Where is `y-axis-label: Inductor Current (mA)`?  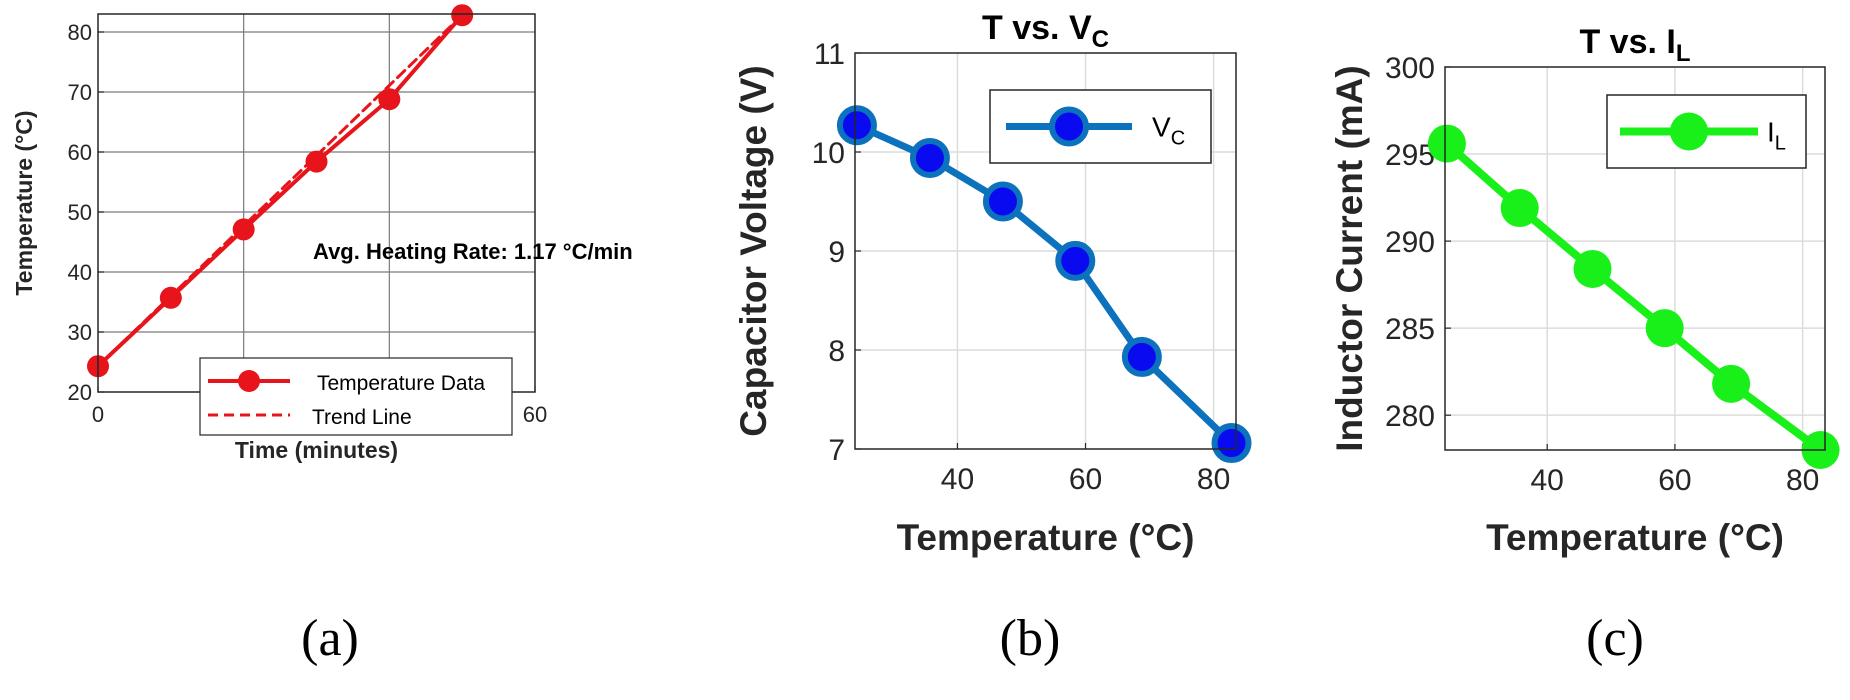 y-axis-label: Inductor Current (mA) is located at coordinates (1349, 258).